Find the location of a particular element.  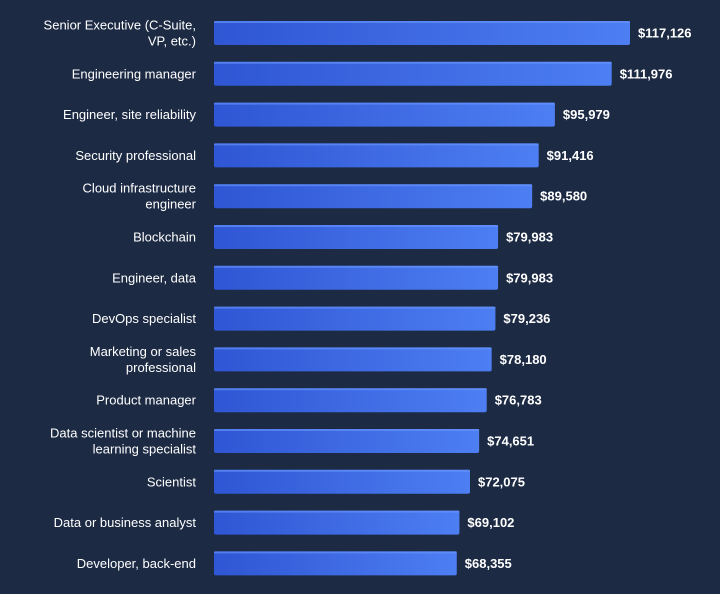

category-label-8: Marketing or sales professional is located at coordinates (143, 359).